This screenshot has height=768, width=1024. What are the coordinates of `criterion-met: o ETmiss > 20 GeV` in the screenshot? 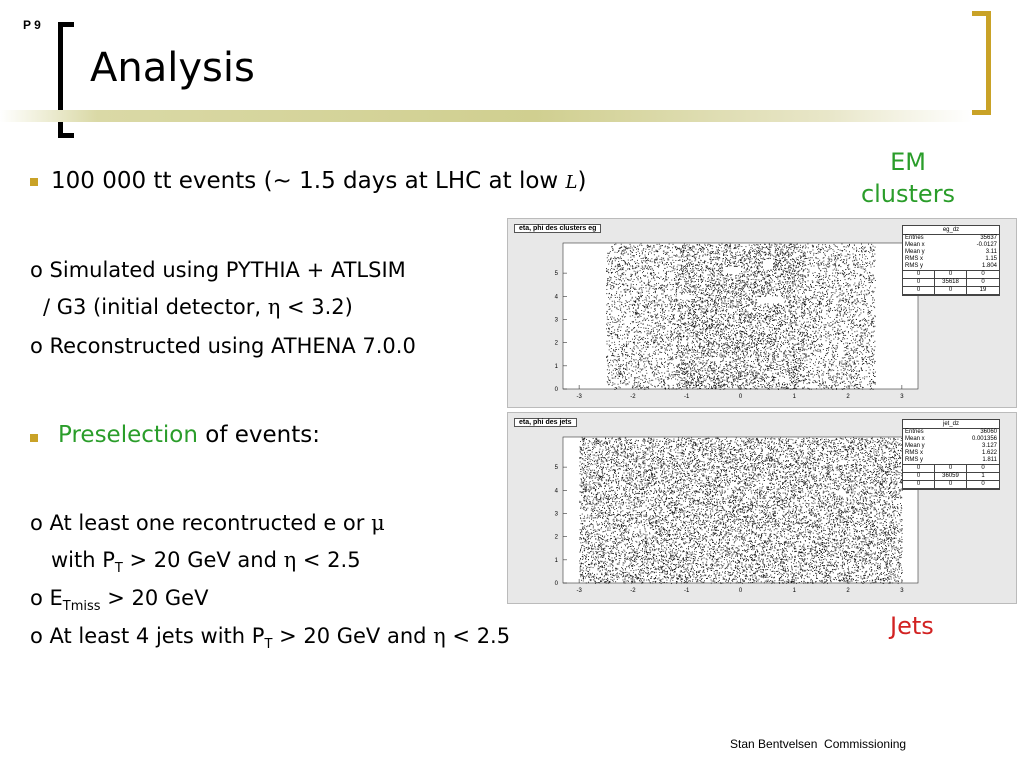 It's located at (119, 600).